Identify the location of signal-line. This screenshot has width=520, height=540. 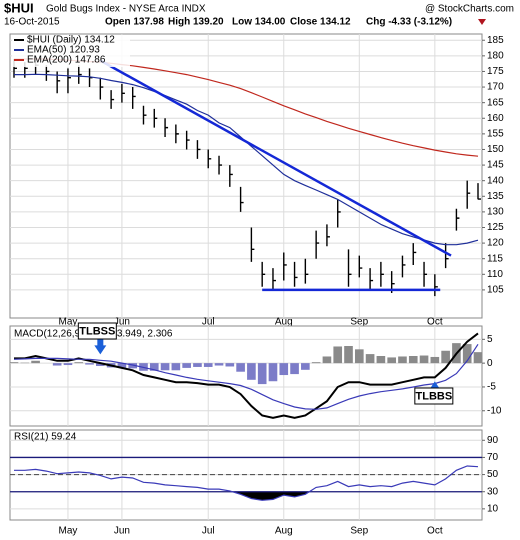
(246, 376).